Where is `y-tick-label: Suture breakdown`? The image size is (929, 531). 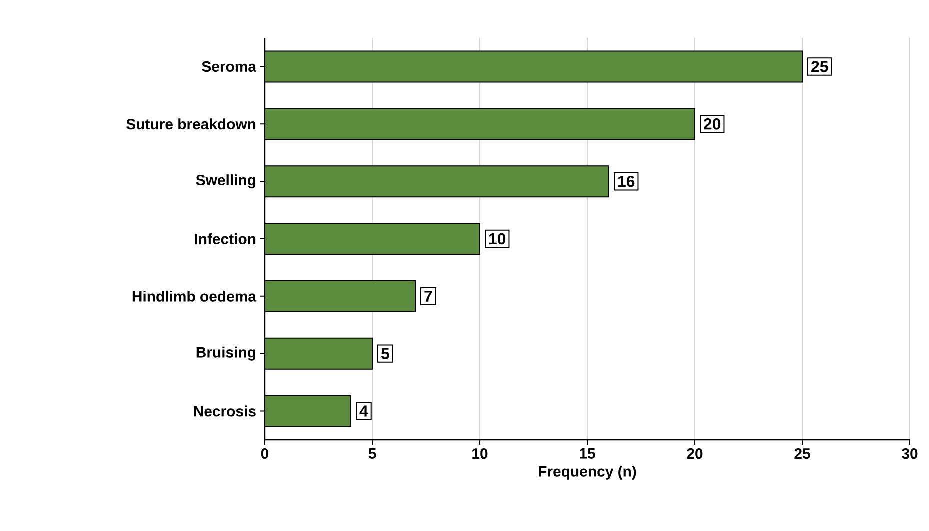
y-tick-label: Suture breakdown is located at coordinates (191, 124).